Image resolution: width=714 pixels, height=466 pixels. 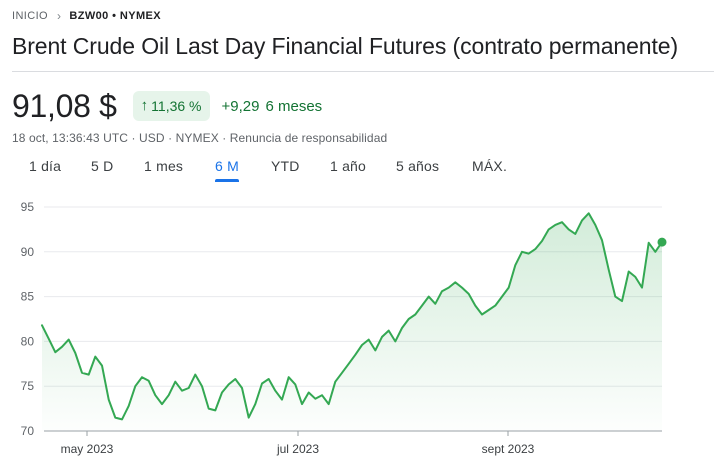 I want to click on tab-5-days: 5 D, so click(x=102, y=166).